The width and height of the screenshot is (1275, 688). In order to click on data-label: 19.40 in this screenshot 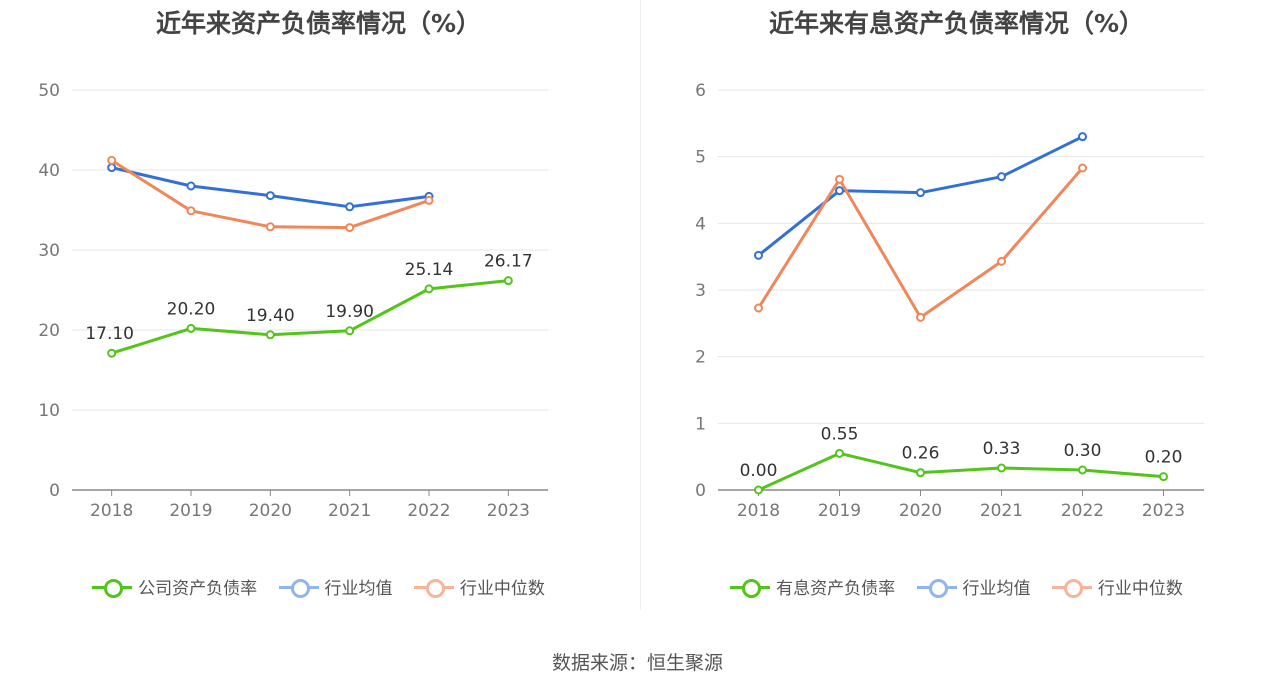, I will do `click(270, 316)`.